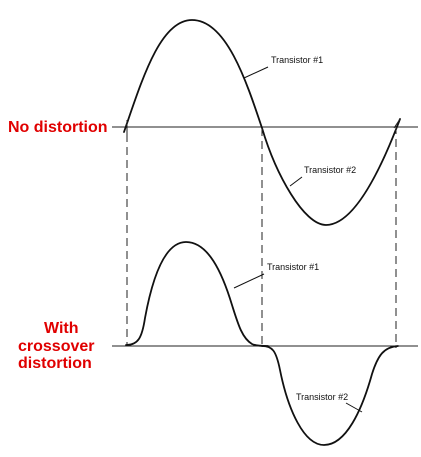 The image size is (421, 457). I want to click on with-label-line2: crossover, so click(56, 346).